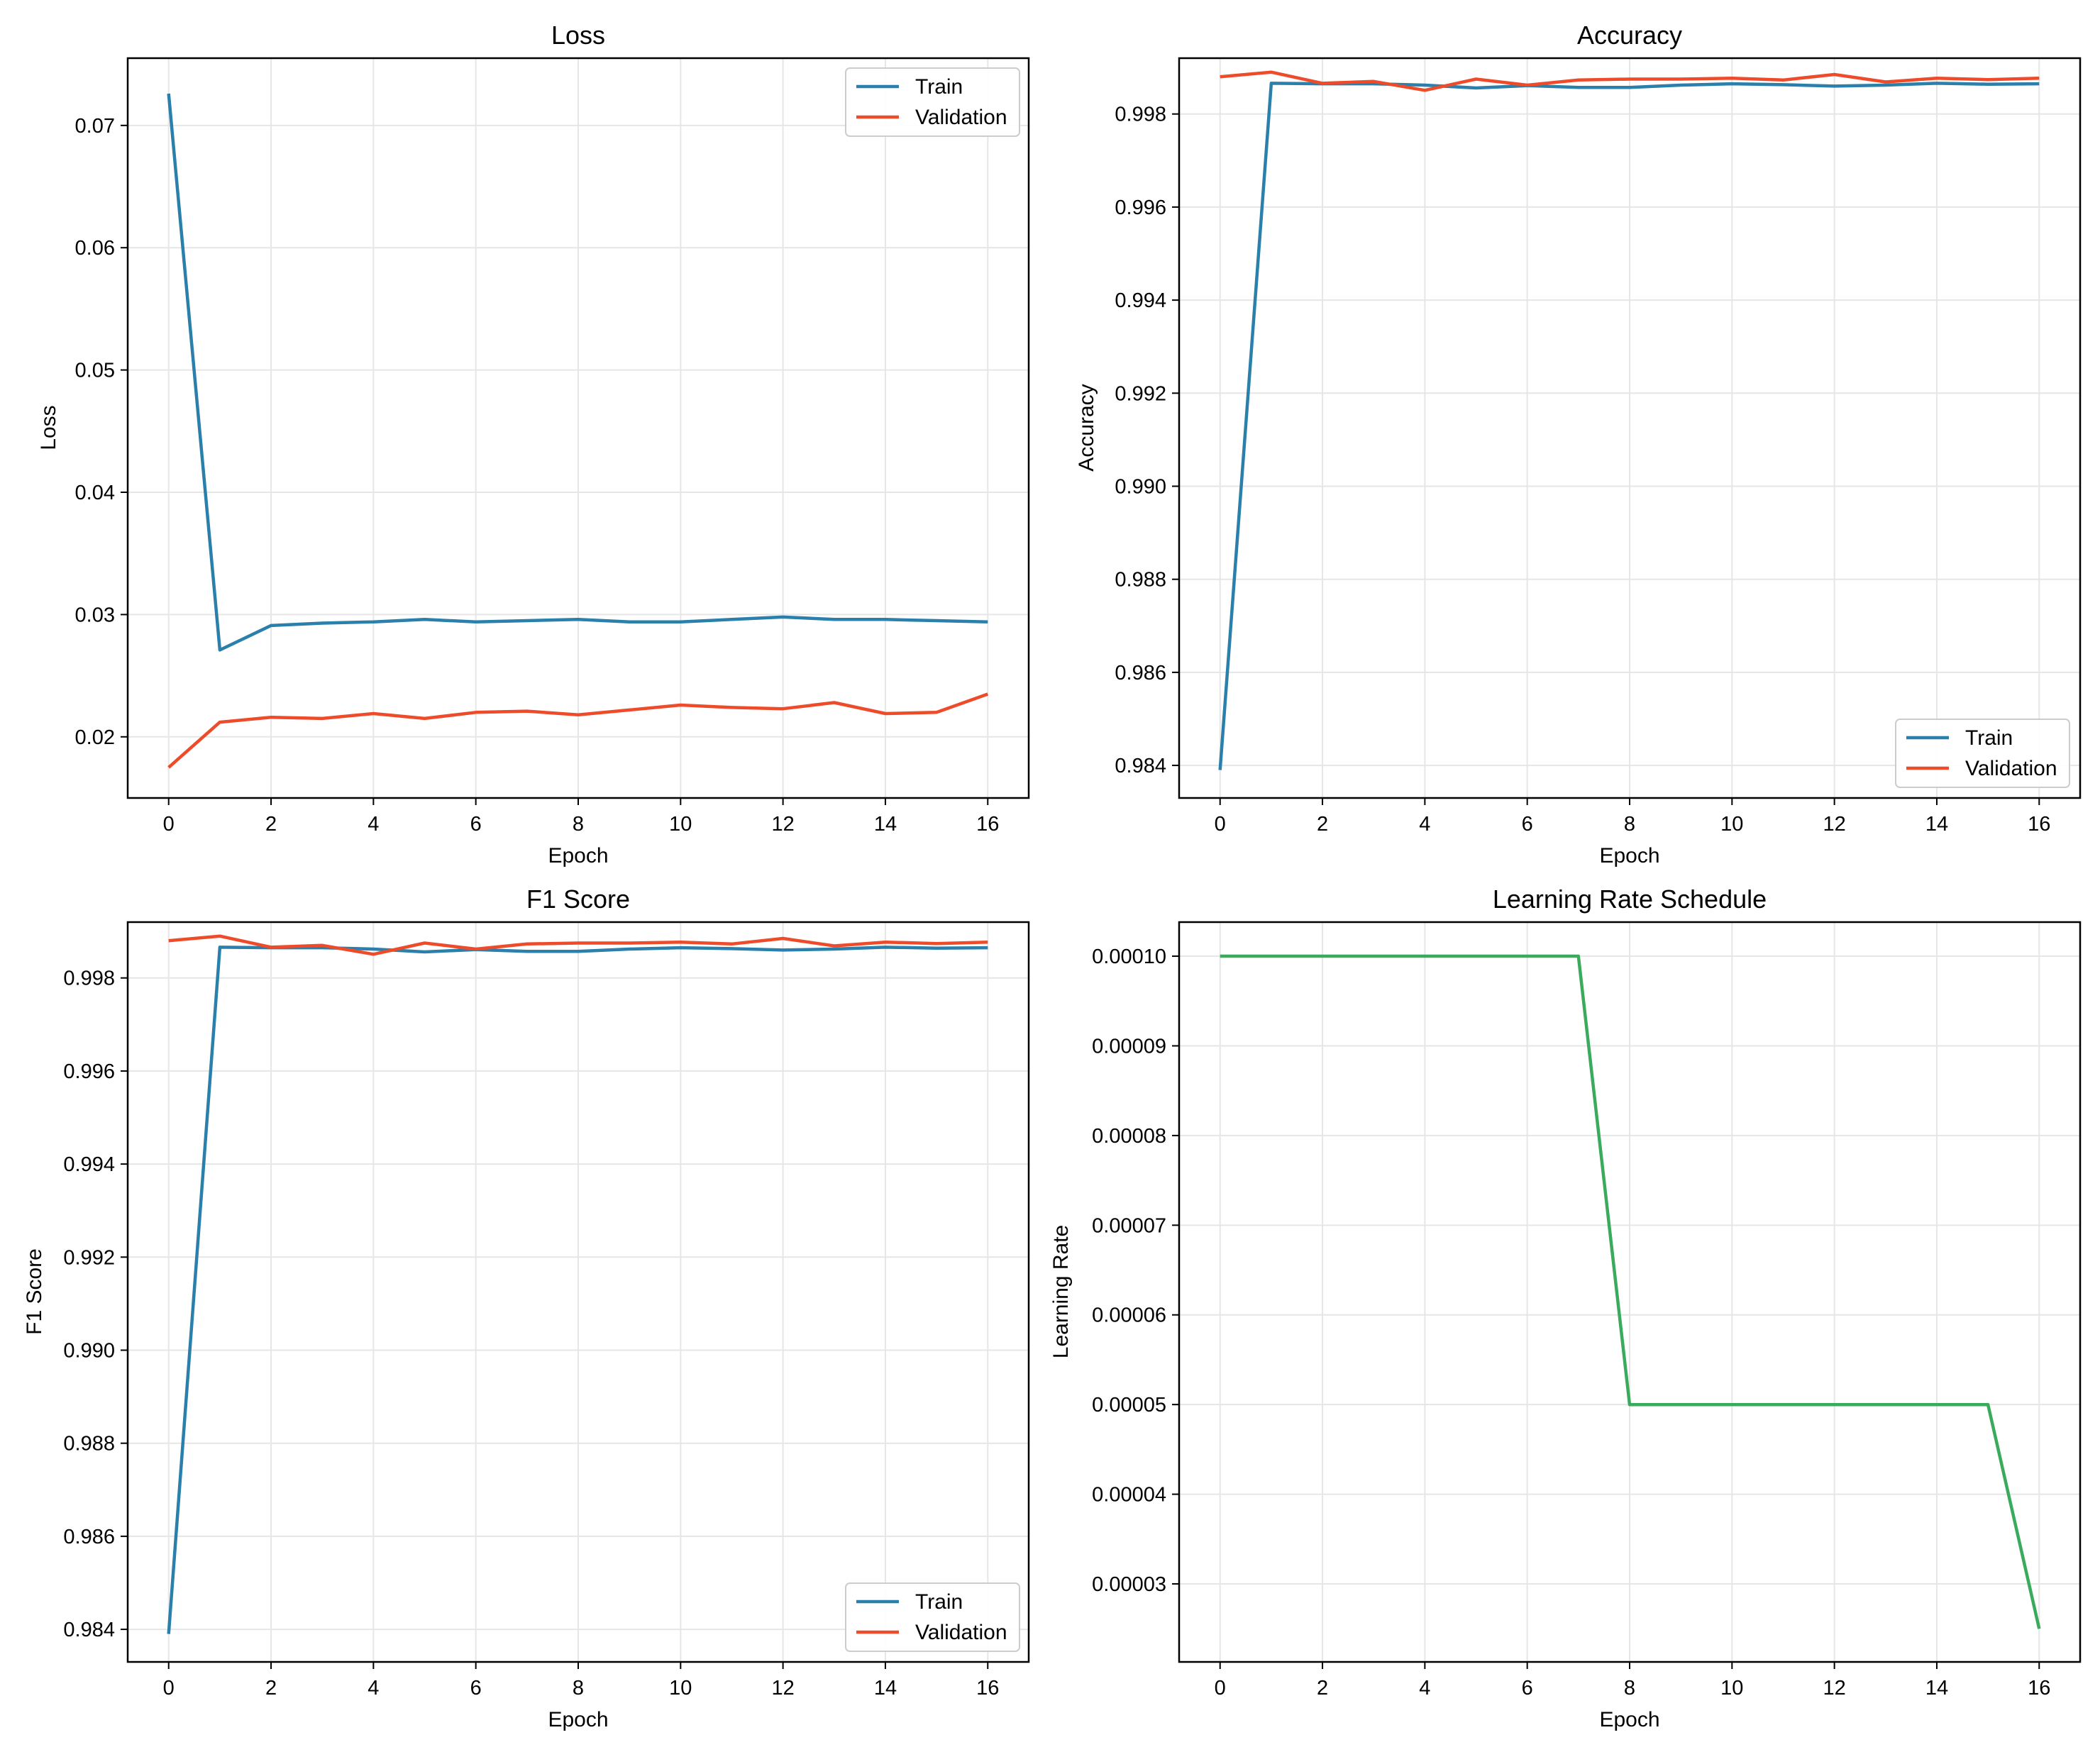 The width and height of the screenshot is (2100, 1752). I want to click on y-tick-label: 0.07, so click(95, 126).